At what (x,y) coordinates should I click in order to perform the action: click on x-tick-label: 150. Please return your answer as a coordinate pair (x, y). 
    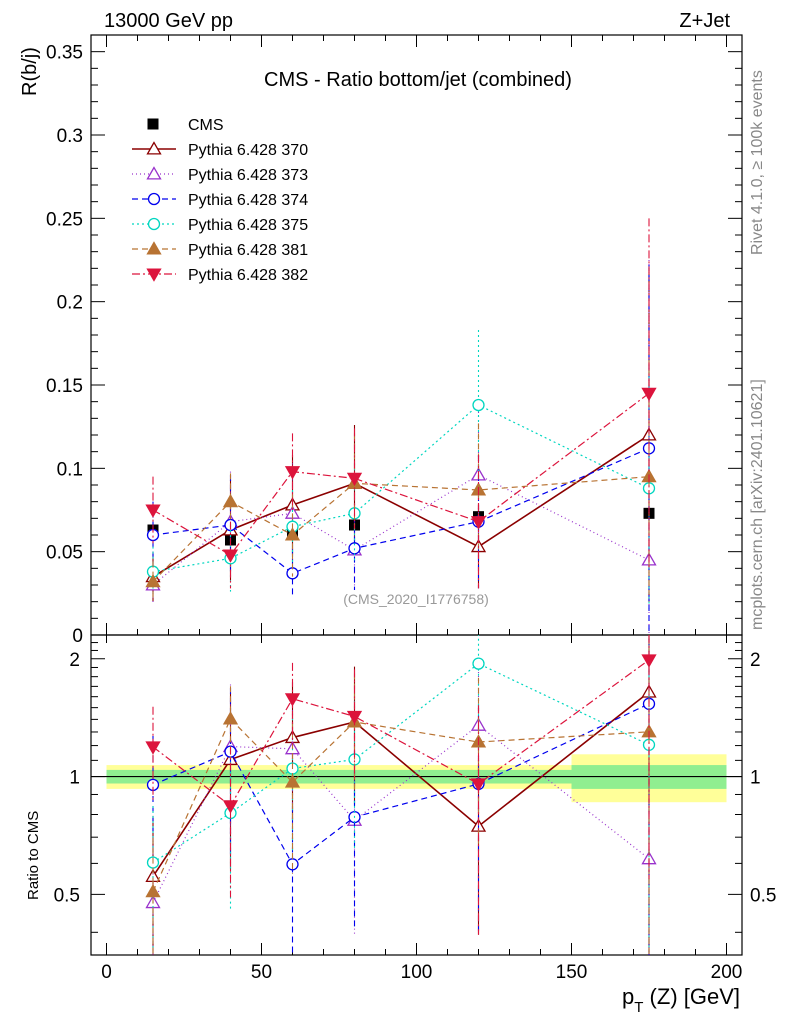
    Looking at the image, I should click on (572, 972).